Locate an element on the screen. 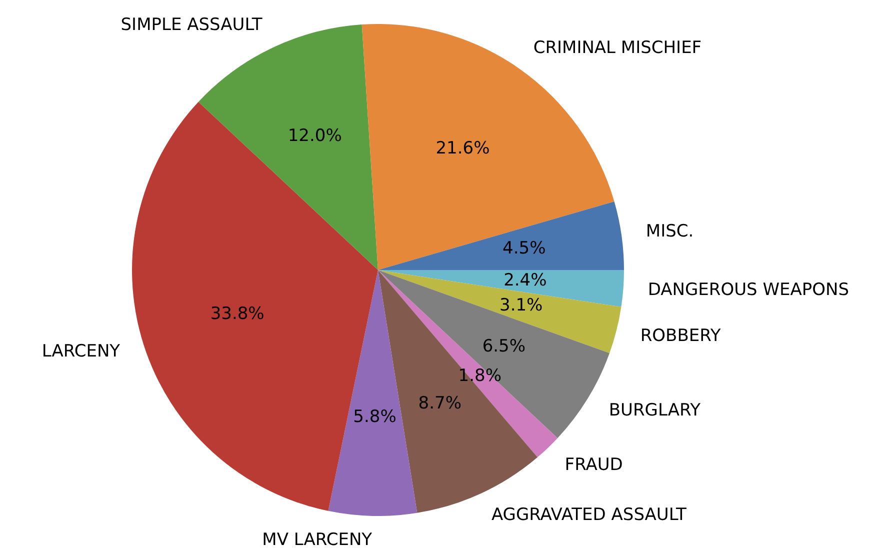  slice-label: DANGEROUS WEAPONS is located at coordinates (749, 290).